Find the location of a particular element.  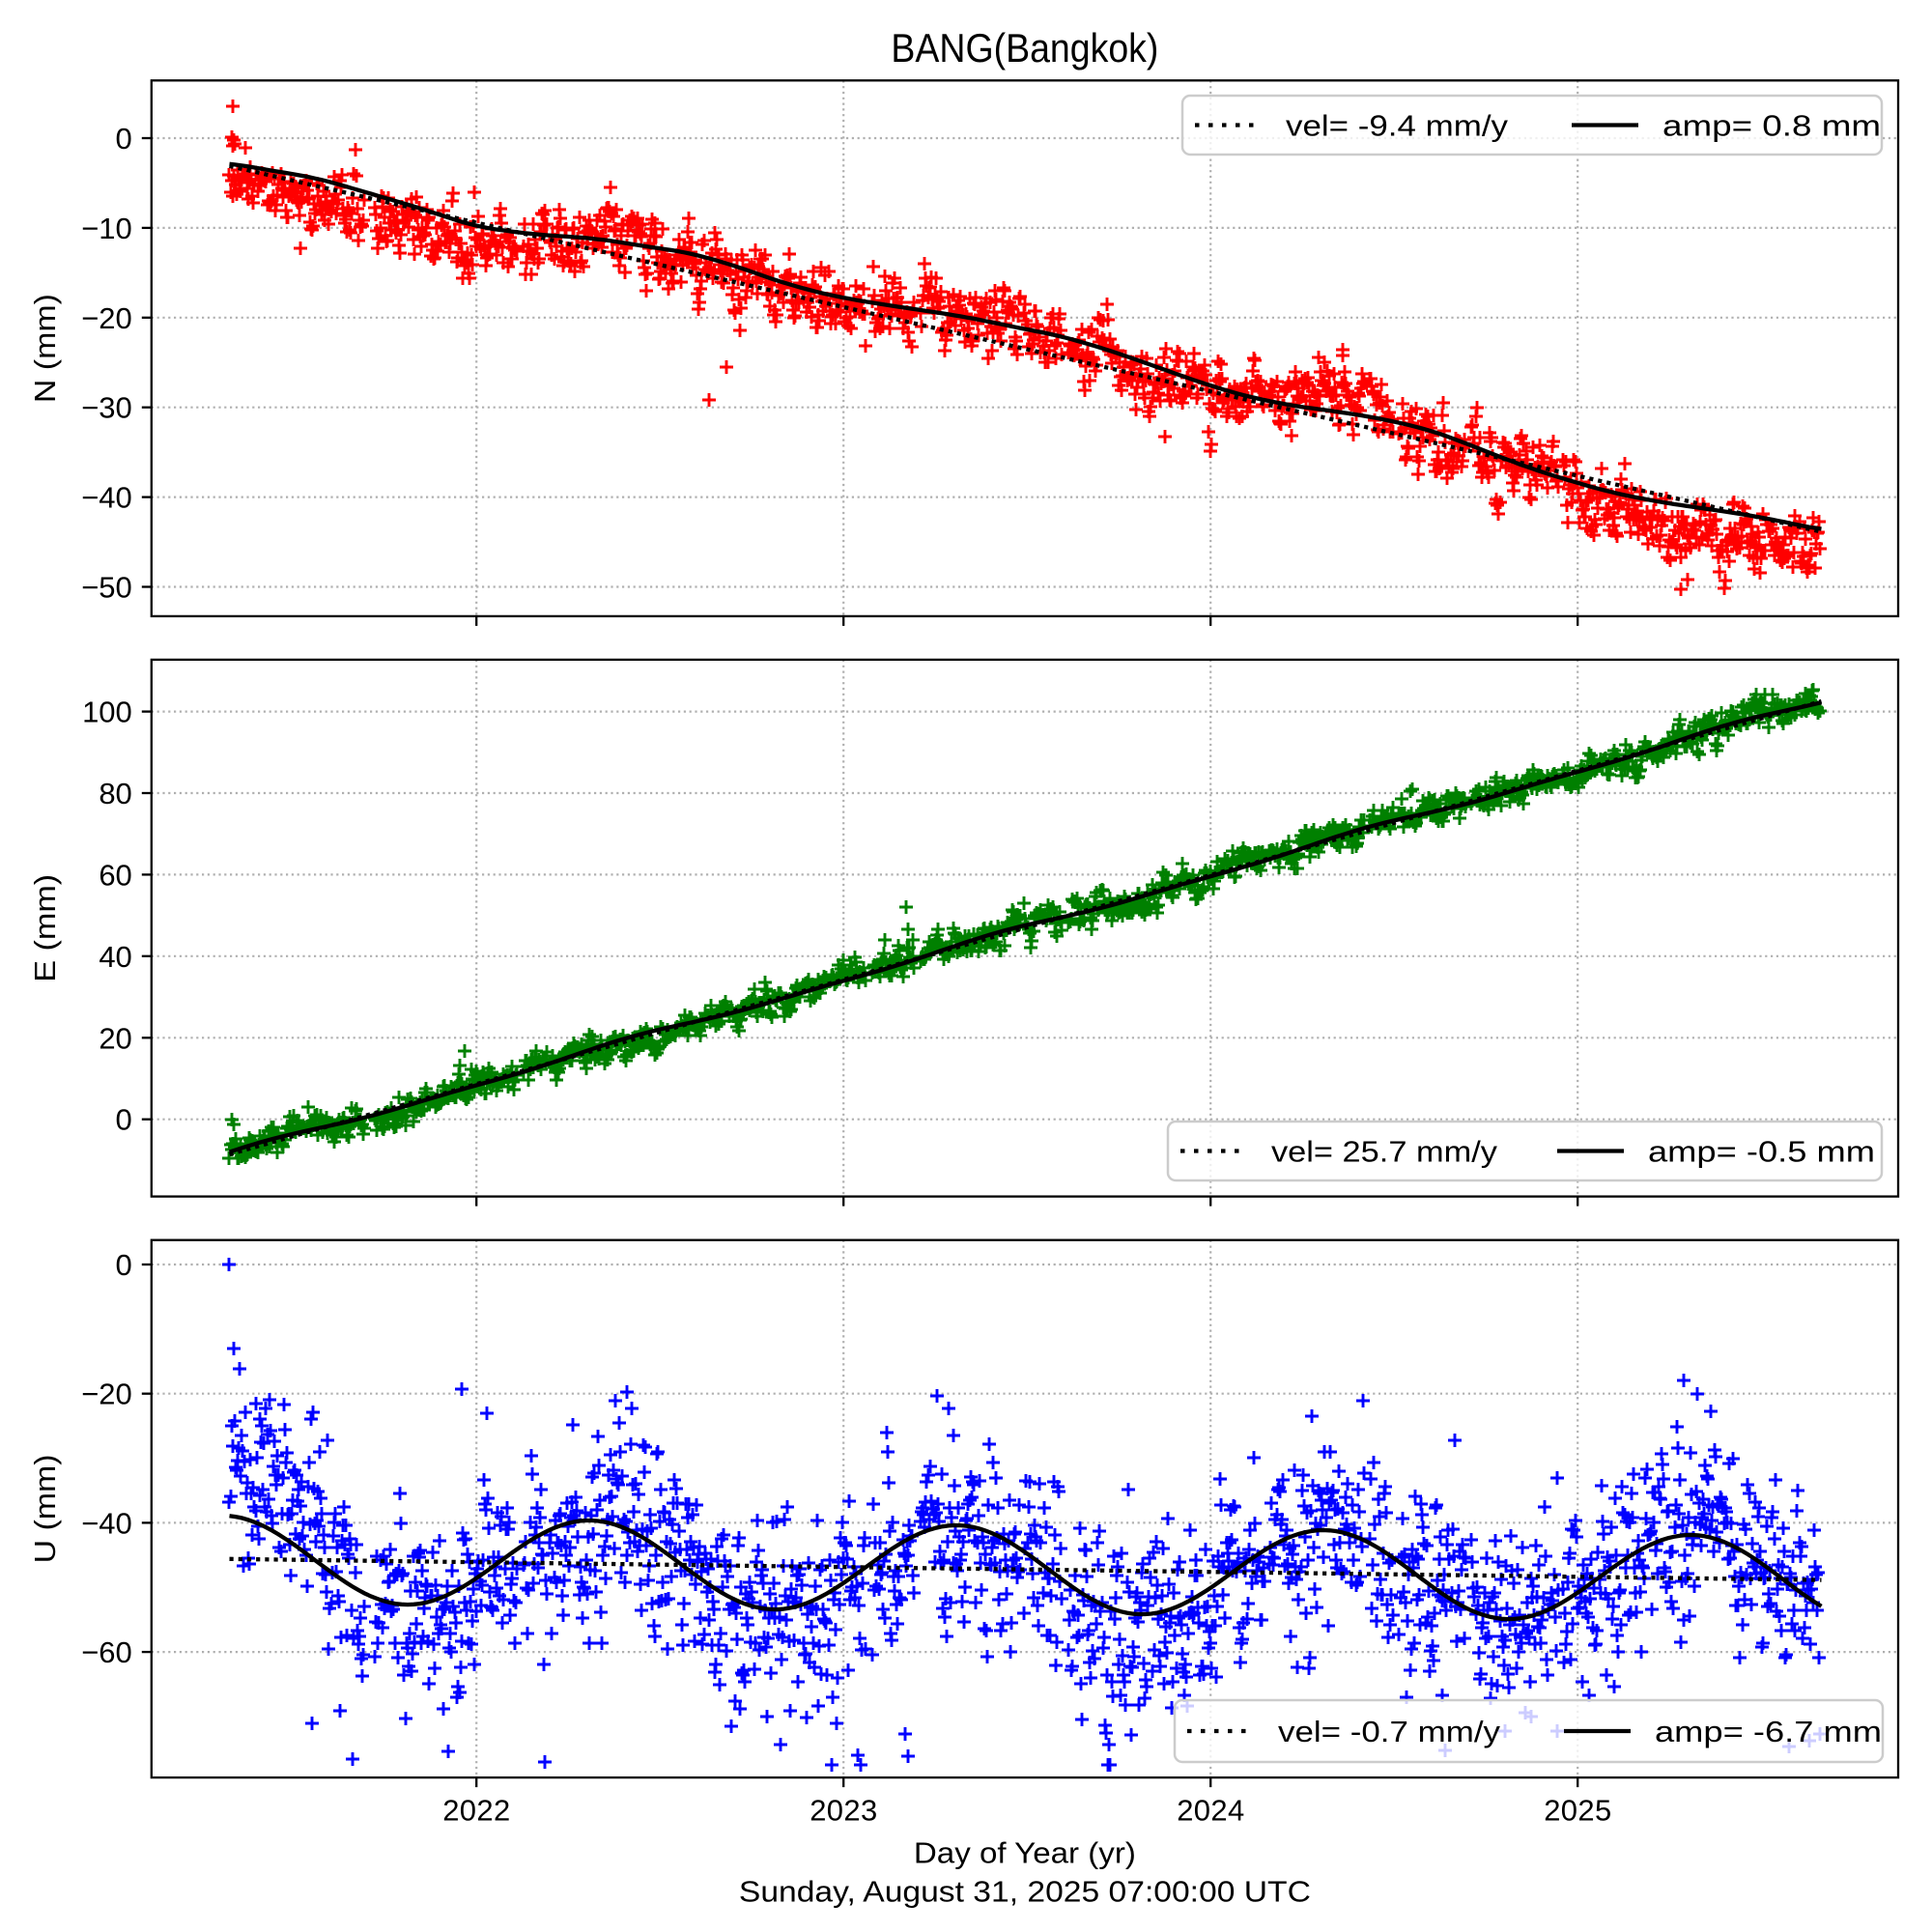

svg-text: 60 is located at coordinates (115, 875).